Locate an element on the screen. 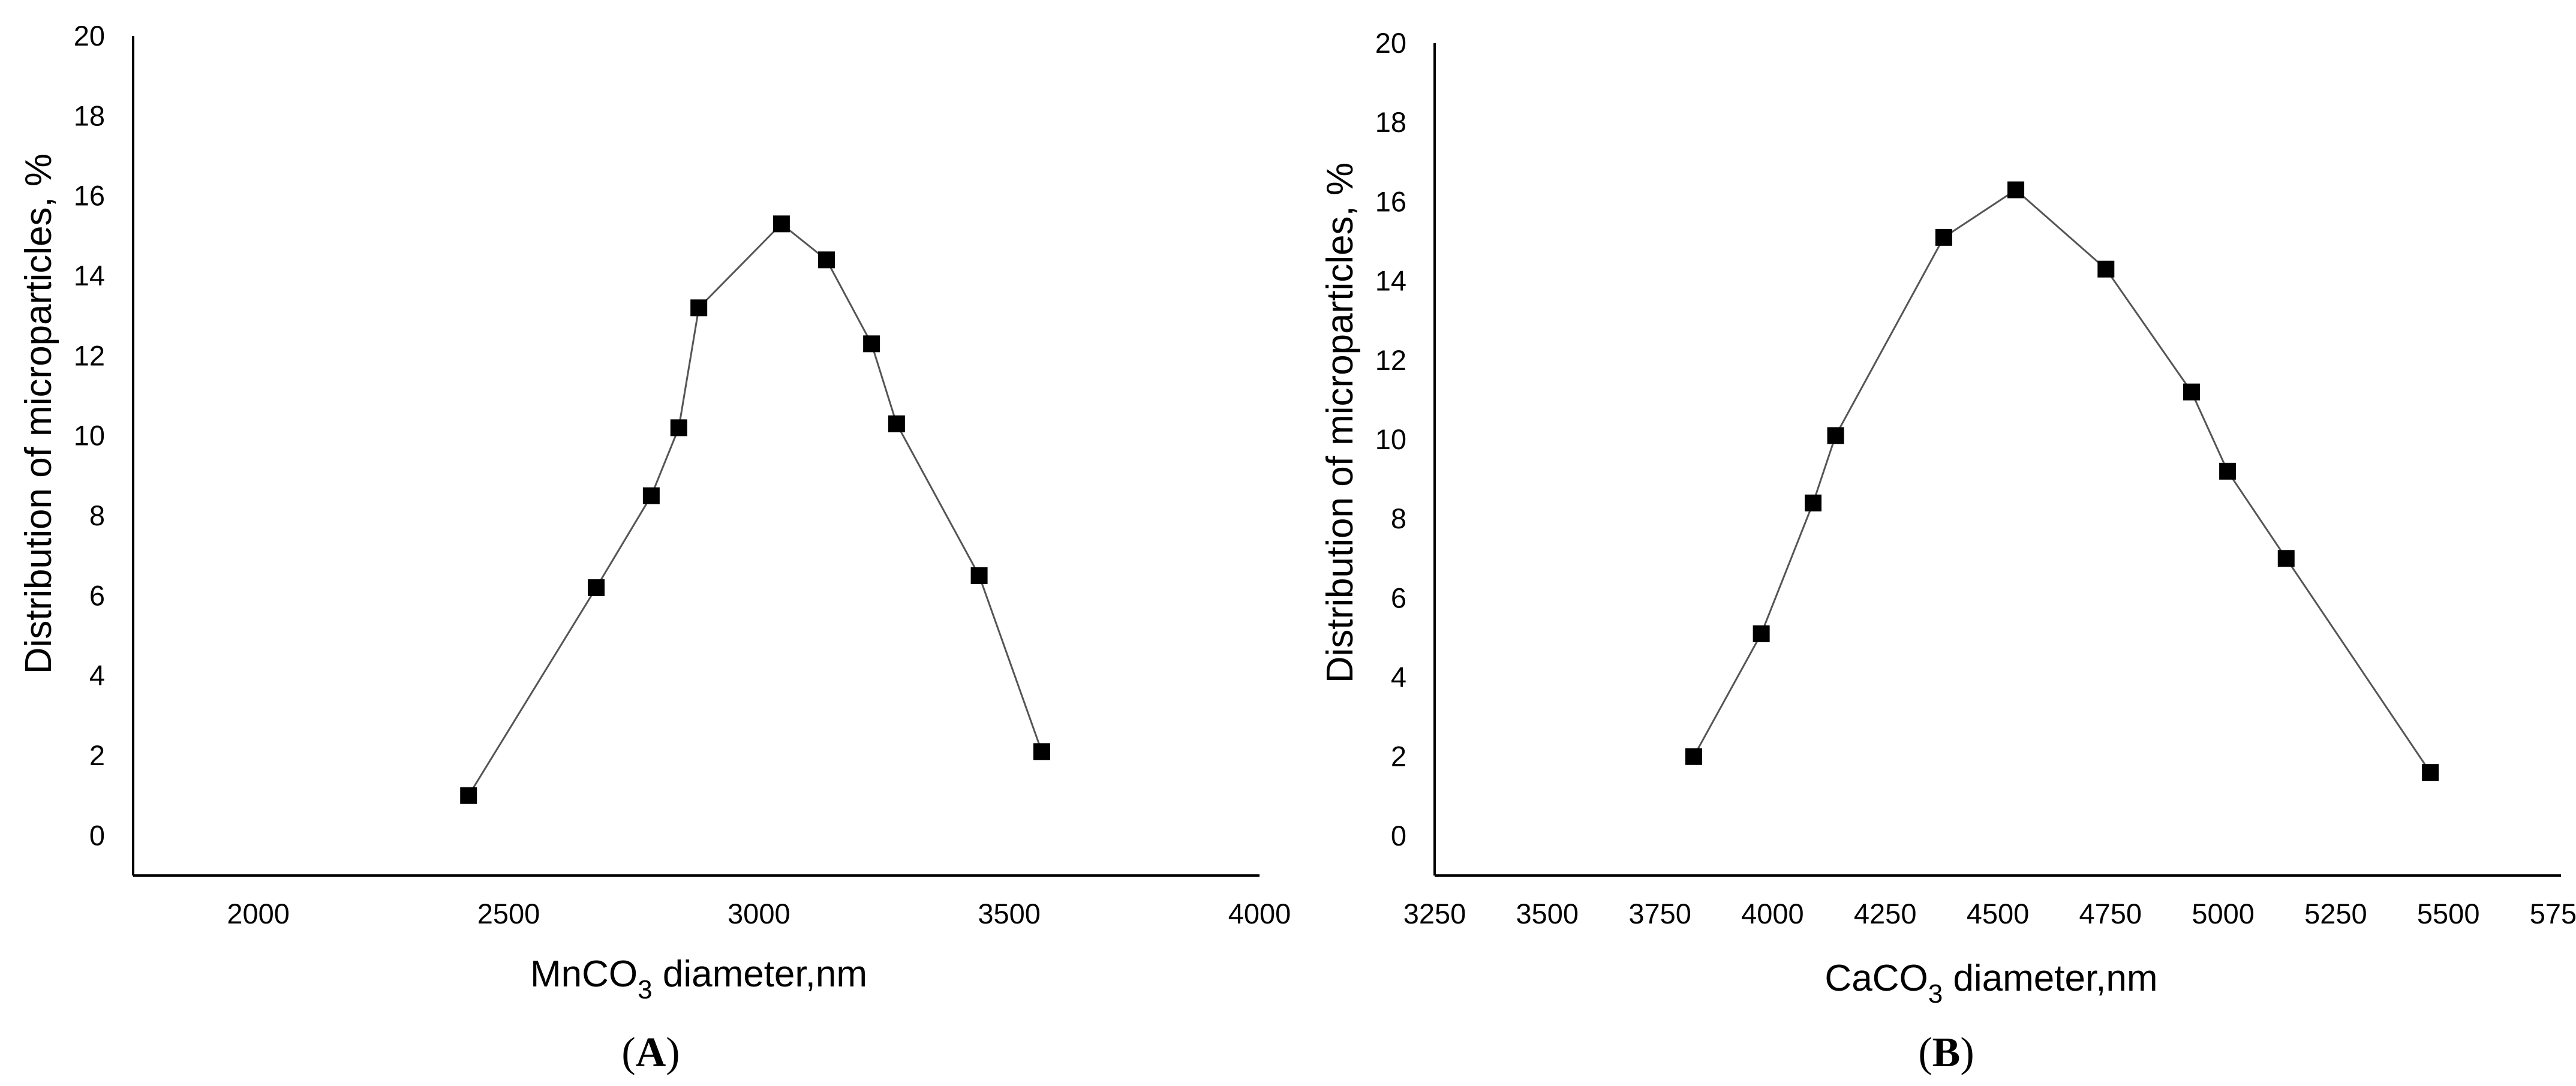  chart-b-x-label: CaCO3 diameter,nm is located at coordinates (1991, 983).